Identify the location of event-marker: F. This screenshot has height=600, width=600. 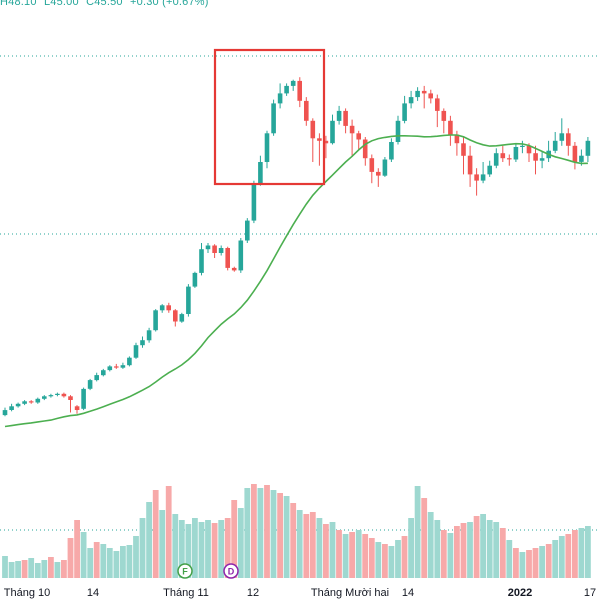
(185, 571).